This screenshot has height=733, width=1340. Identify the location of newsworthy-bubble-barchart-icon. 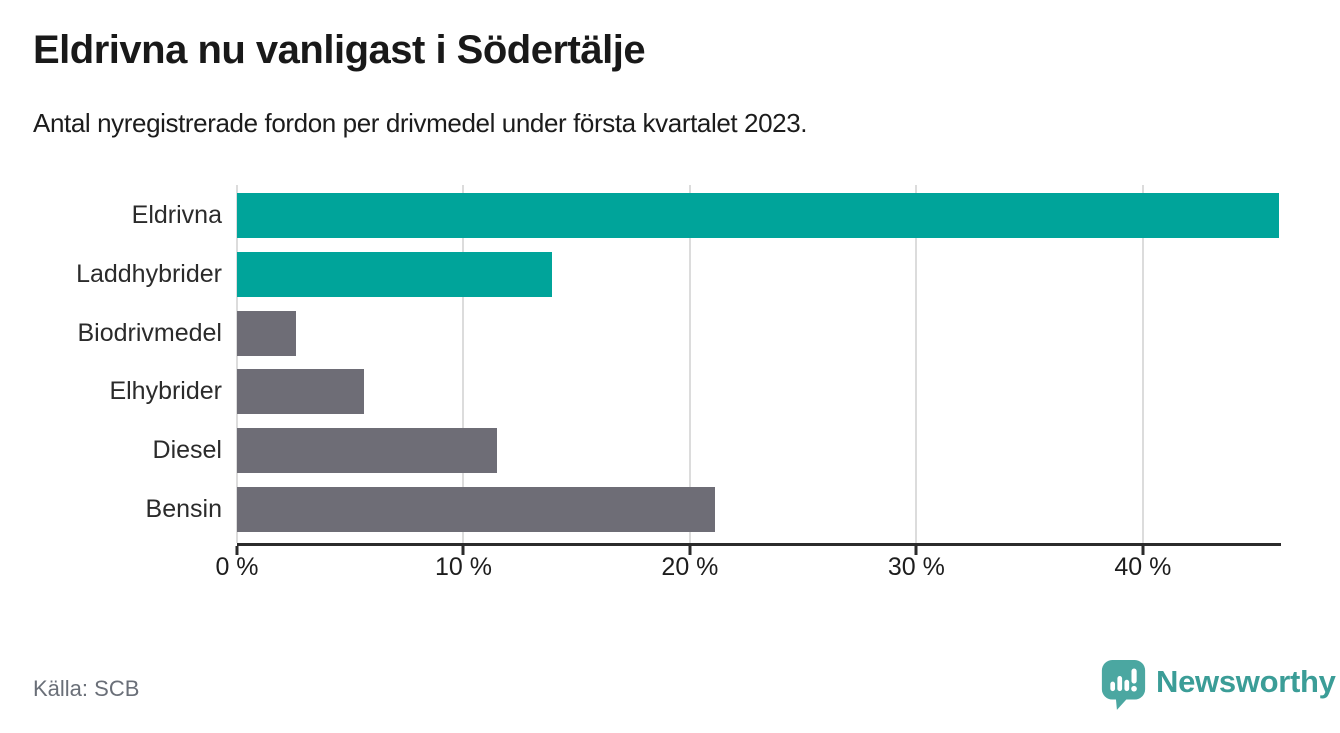
(1123, 685).